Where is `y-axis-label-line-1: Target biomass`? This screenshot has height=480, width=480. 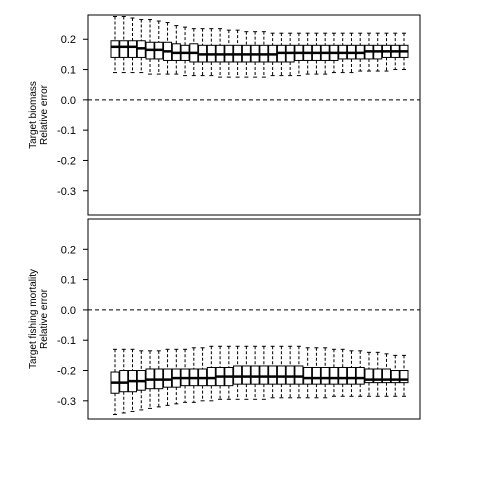
y-axis-label-line-1: Target biomass is located at coordinates (33, 115).